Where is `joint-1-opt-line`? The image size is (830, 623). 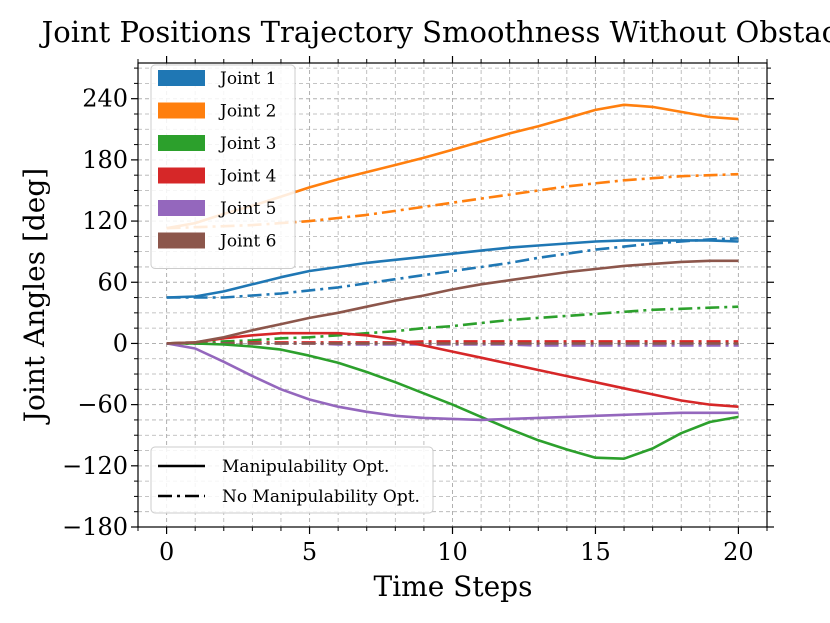
joint-1-opt-line is located at coordinates (452, 269).